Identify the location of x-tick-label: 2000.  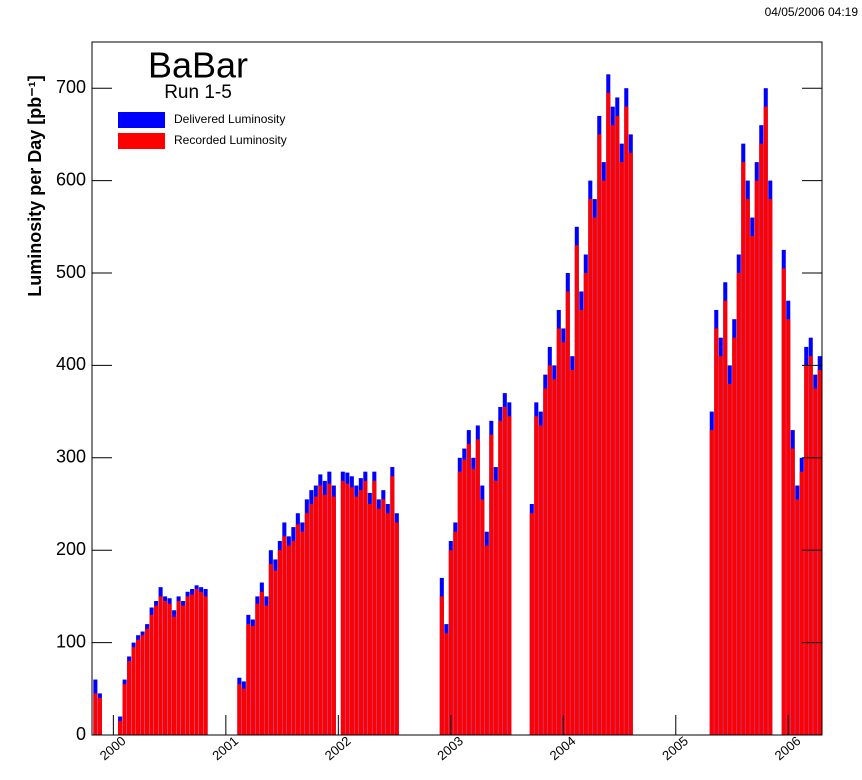
(113, 748).